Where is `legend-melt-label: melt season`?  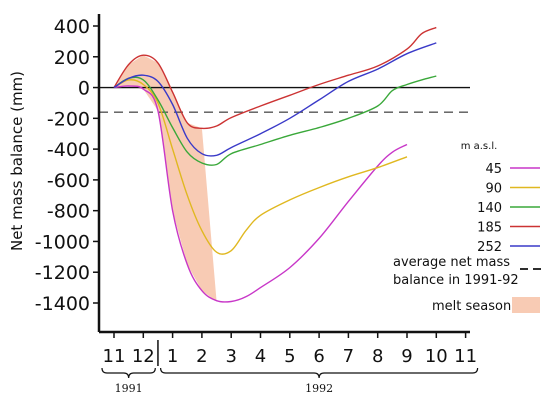 legend-melt-label: melt season is located at coordinates (471, 306).